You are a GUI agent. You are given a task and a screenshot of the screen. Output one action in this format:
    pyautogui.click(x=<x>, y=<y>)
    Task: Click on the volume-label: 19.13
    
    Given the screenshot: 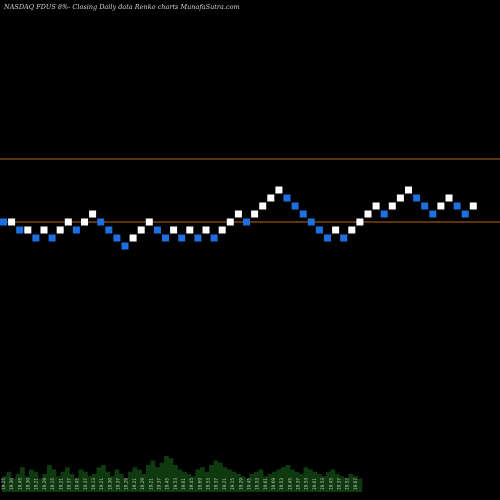 What is the action you would take?
    pyautogui.click(x=93, y=484)
    